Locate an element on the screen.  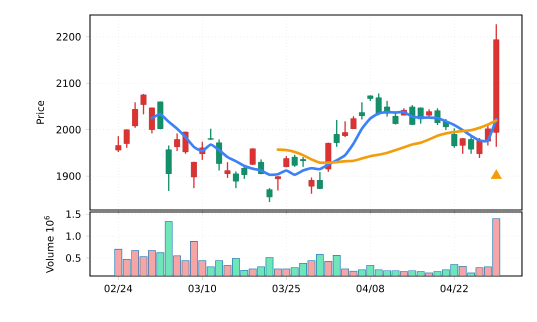
x-tick-label: 03/25 is located at coordinates (286, 289).